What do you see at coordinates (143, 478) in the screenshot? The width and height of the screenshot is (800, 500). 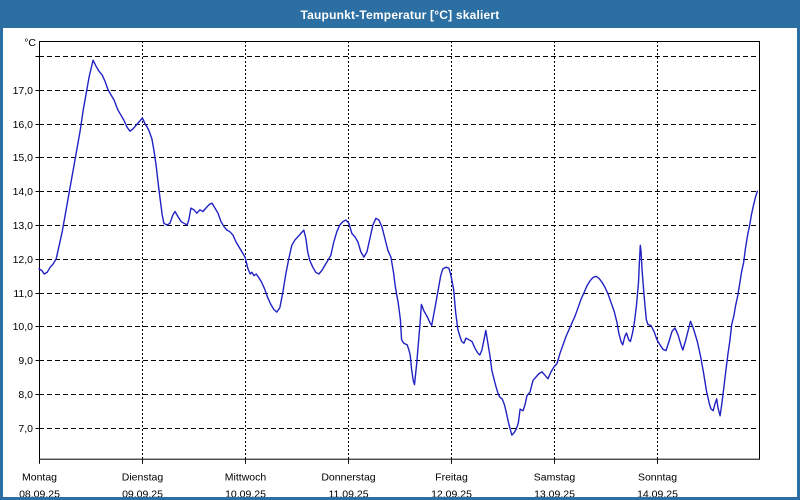 I see `x-day-label: Dienstag` at bounding box center [143, 478].